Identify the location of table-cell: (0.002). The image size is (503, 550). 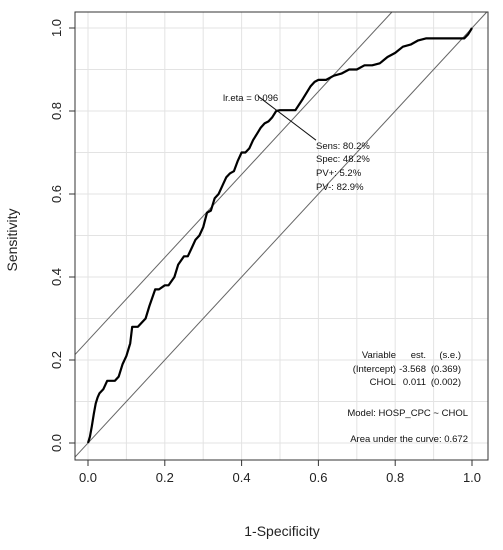
(446, 382).